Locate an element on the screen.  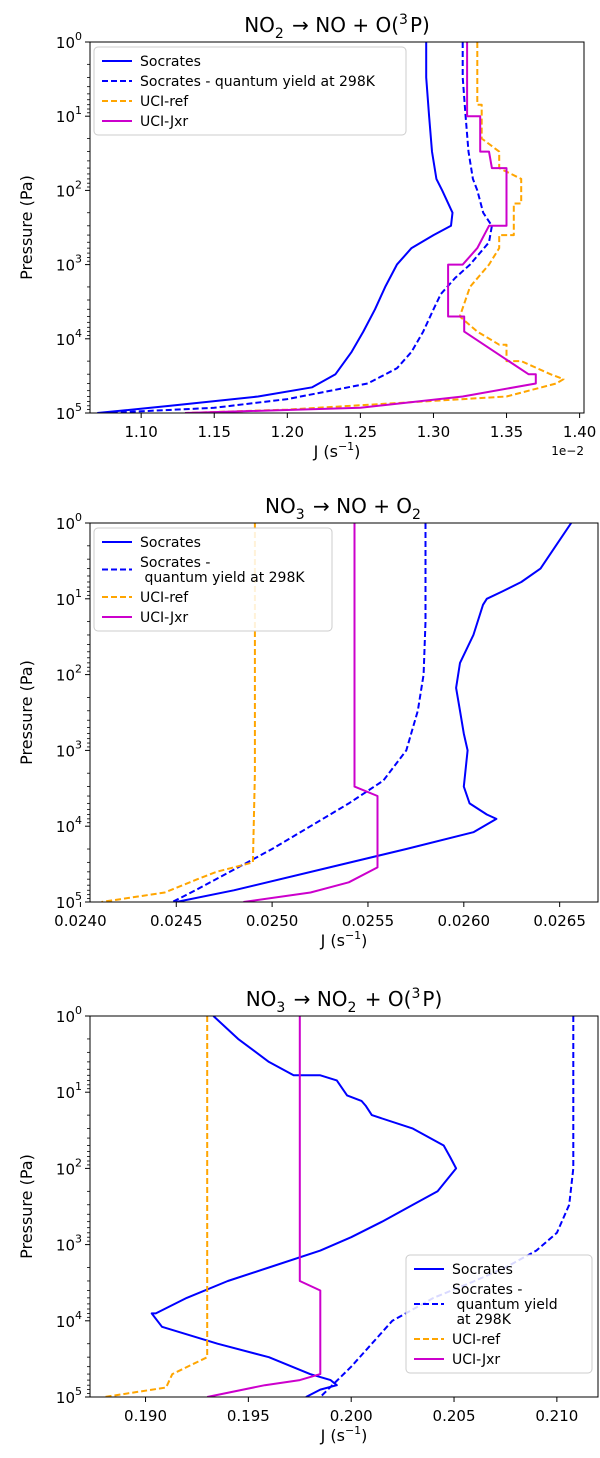
x-tick-label: 1.30 is located at coordinates (433, 432).